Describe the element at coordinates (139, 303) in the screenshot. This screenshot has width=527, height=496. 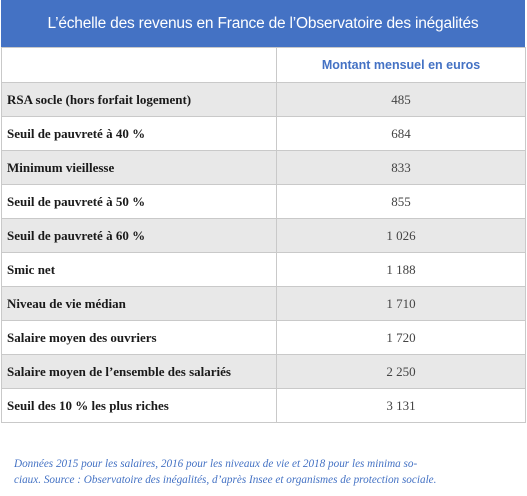
I see `row-label: Niveau de vie médian` at that location.